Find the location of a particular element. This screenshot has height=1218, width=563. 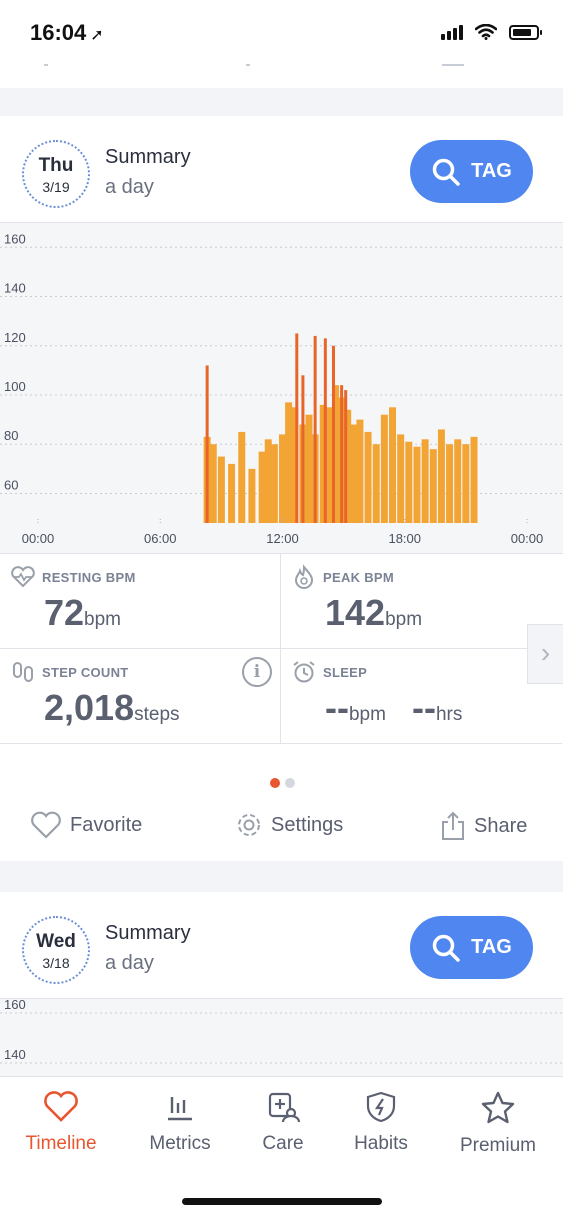

peak-bpm-value: 142 is located at coordinates (355, 612).